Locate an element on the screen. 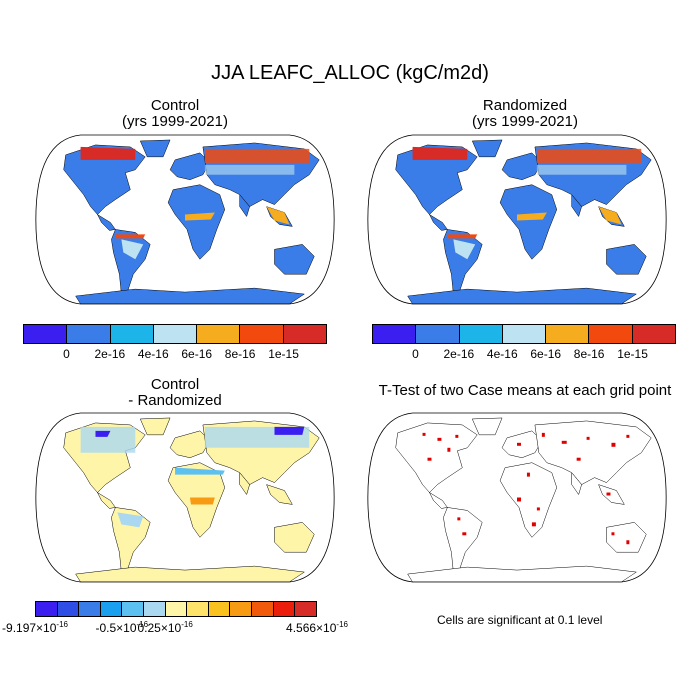  control-colorbar-labels: 0 2e-16 4e-16 6e-16 8e-16 1e-15 is located at coordinates (175, 355).